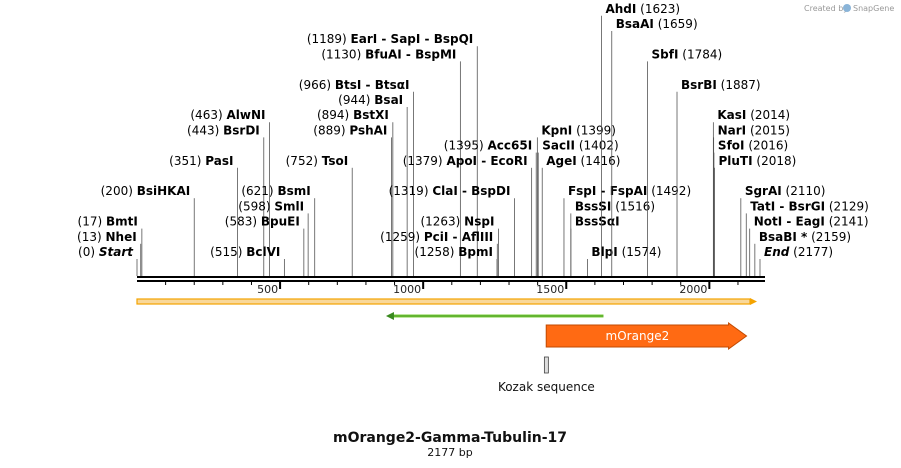  What do you see at coordinates (768, 146) in the screenshot?
I see `site-label-part: (2016)` at bounding box center [768, 146].